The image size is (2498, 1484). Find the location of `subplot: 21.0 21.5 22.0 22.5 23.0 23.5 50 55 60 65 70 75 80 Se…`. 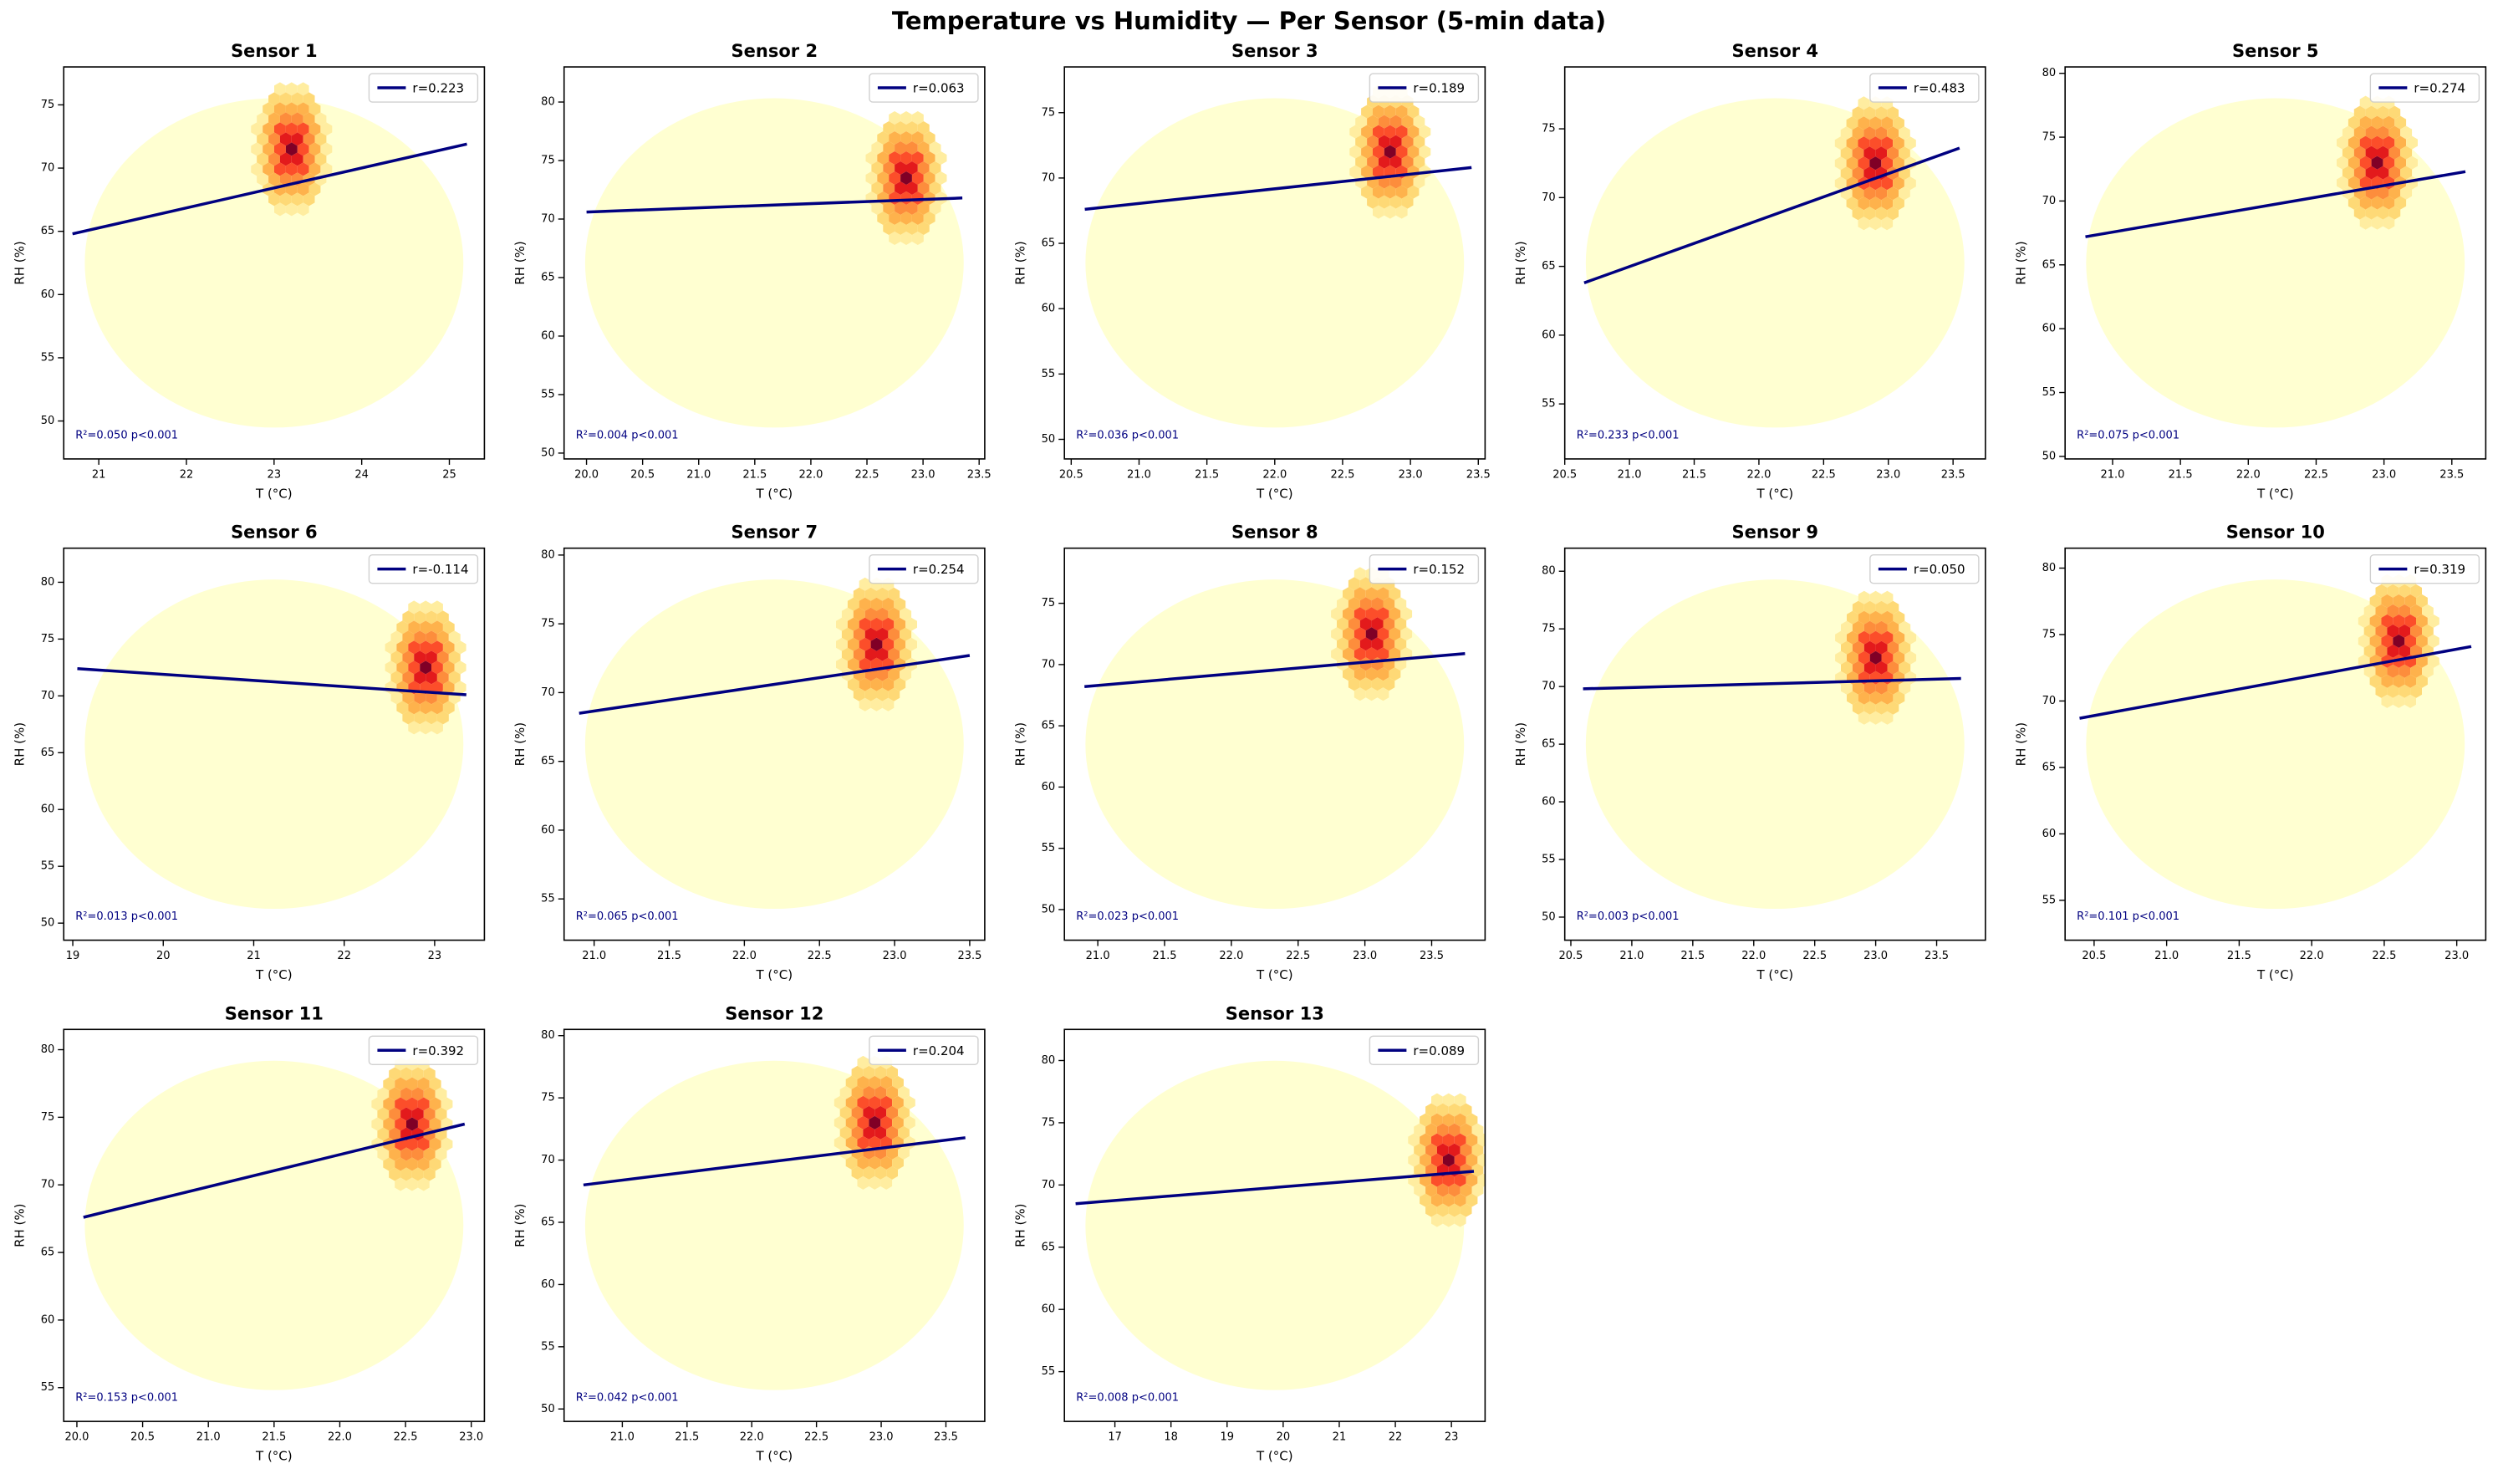

subplot: 21.0 21.5 22.0 22.5 23.0 23.5 50 55 60 65 70 75 80 Se… is located at coordinates (749, 1233).